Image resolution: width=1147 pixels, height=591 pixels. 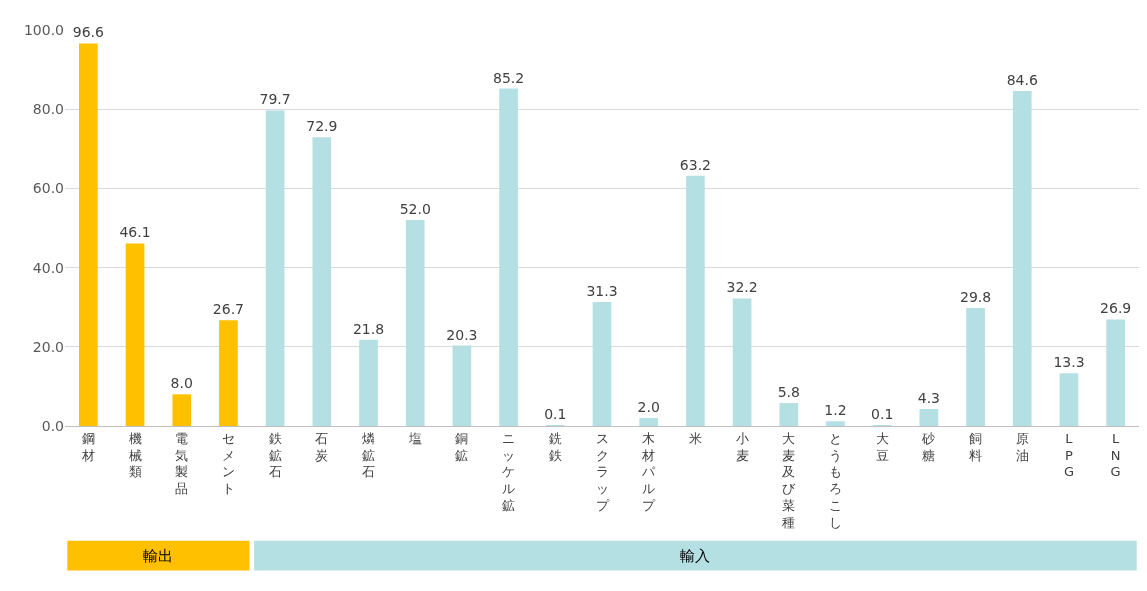 What do you see at coordinates (1022, 79) in the screenshot?
I see `data-label: 84.6` at bounding box center [1022, 79].